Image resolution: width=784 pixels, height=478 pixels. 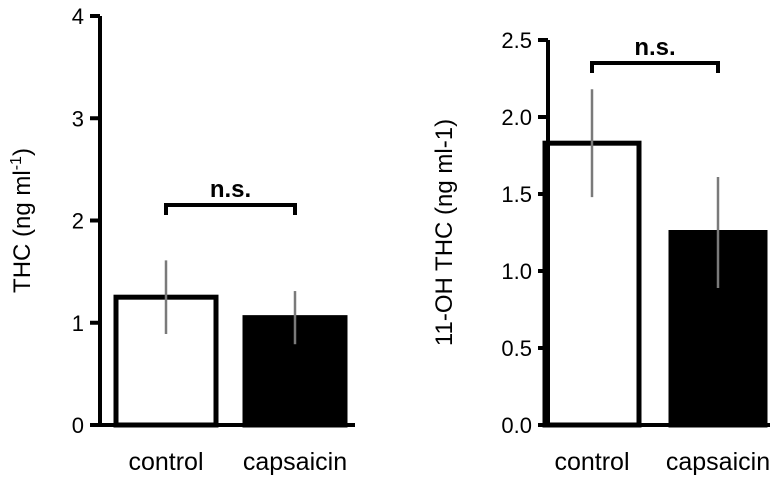 I want to click on y-axis-title: THC (ng ml-1), so click(x=22, y=220).